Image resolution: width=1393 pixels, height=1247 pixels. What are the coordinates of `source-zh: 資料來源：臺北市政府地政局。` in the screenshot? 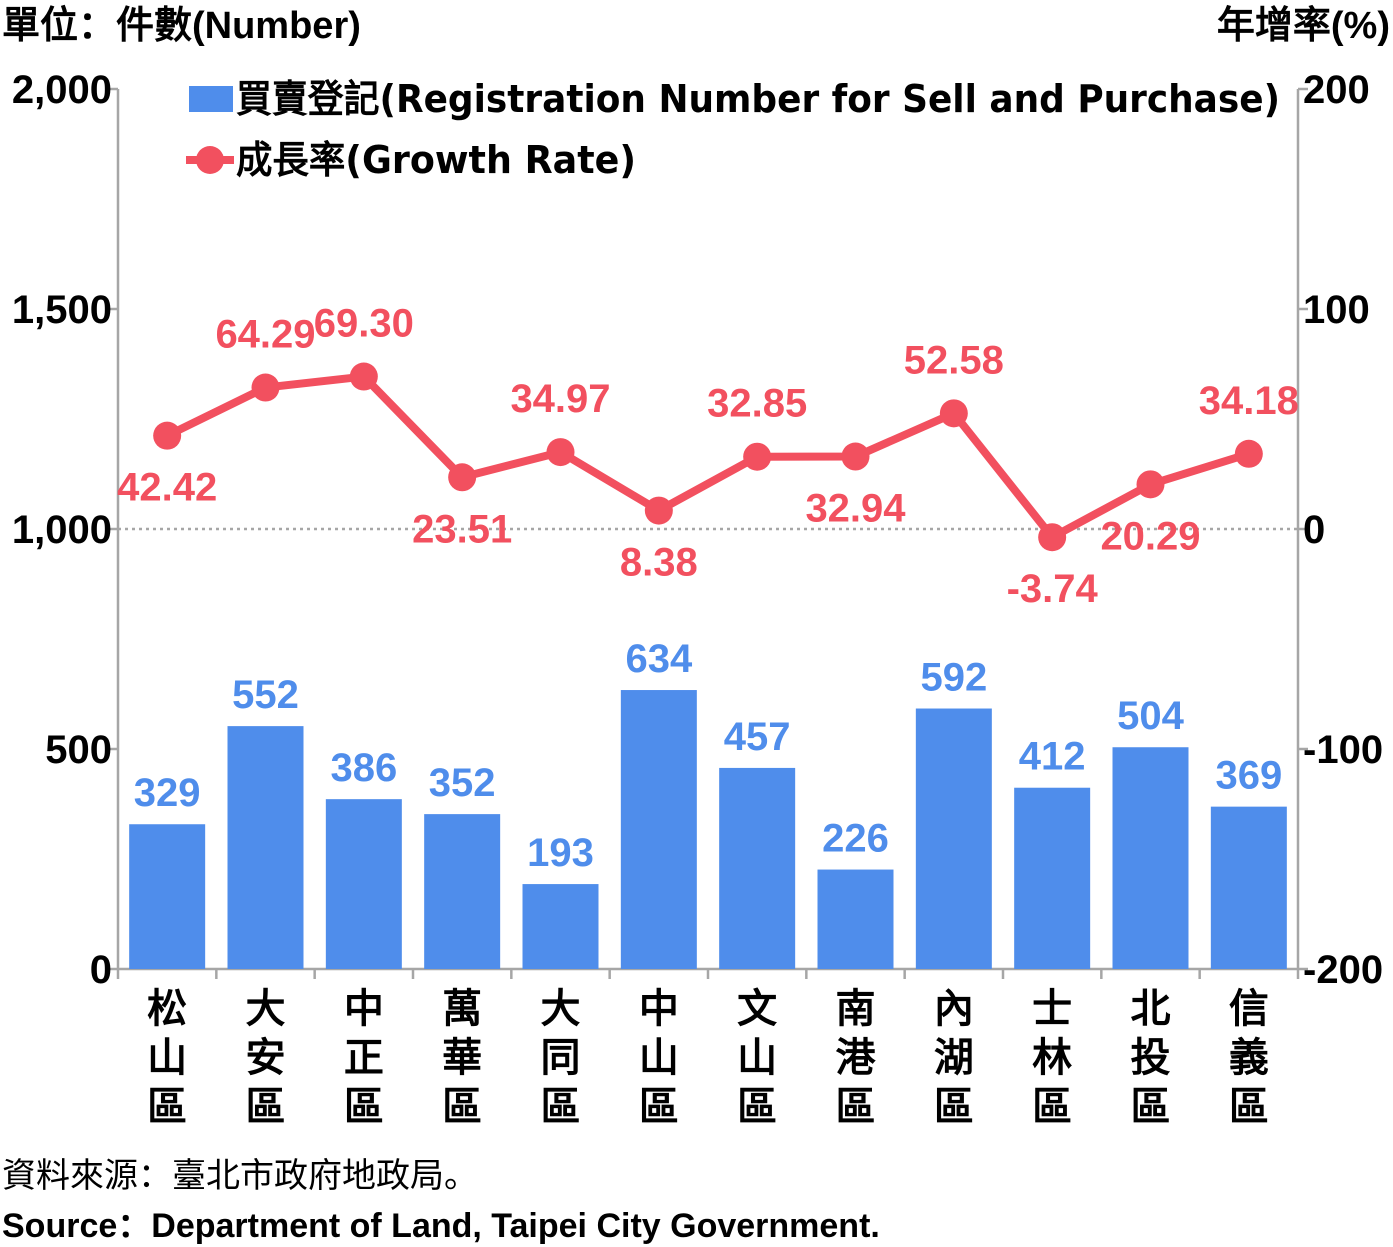 It's located at (240, 1176).